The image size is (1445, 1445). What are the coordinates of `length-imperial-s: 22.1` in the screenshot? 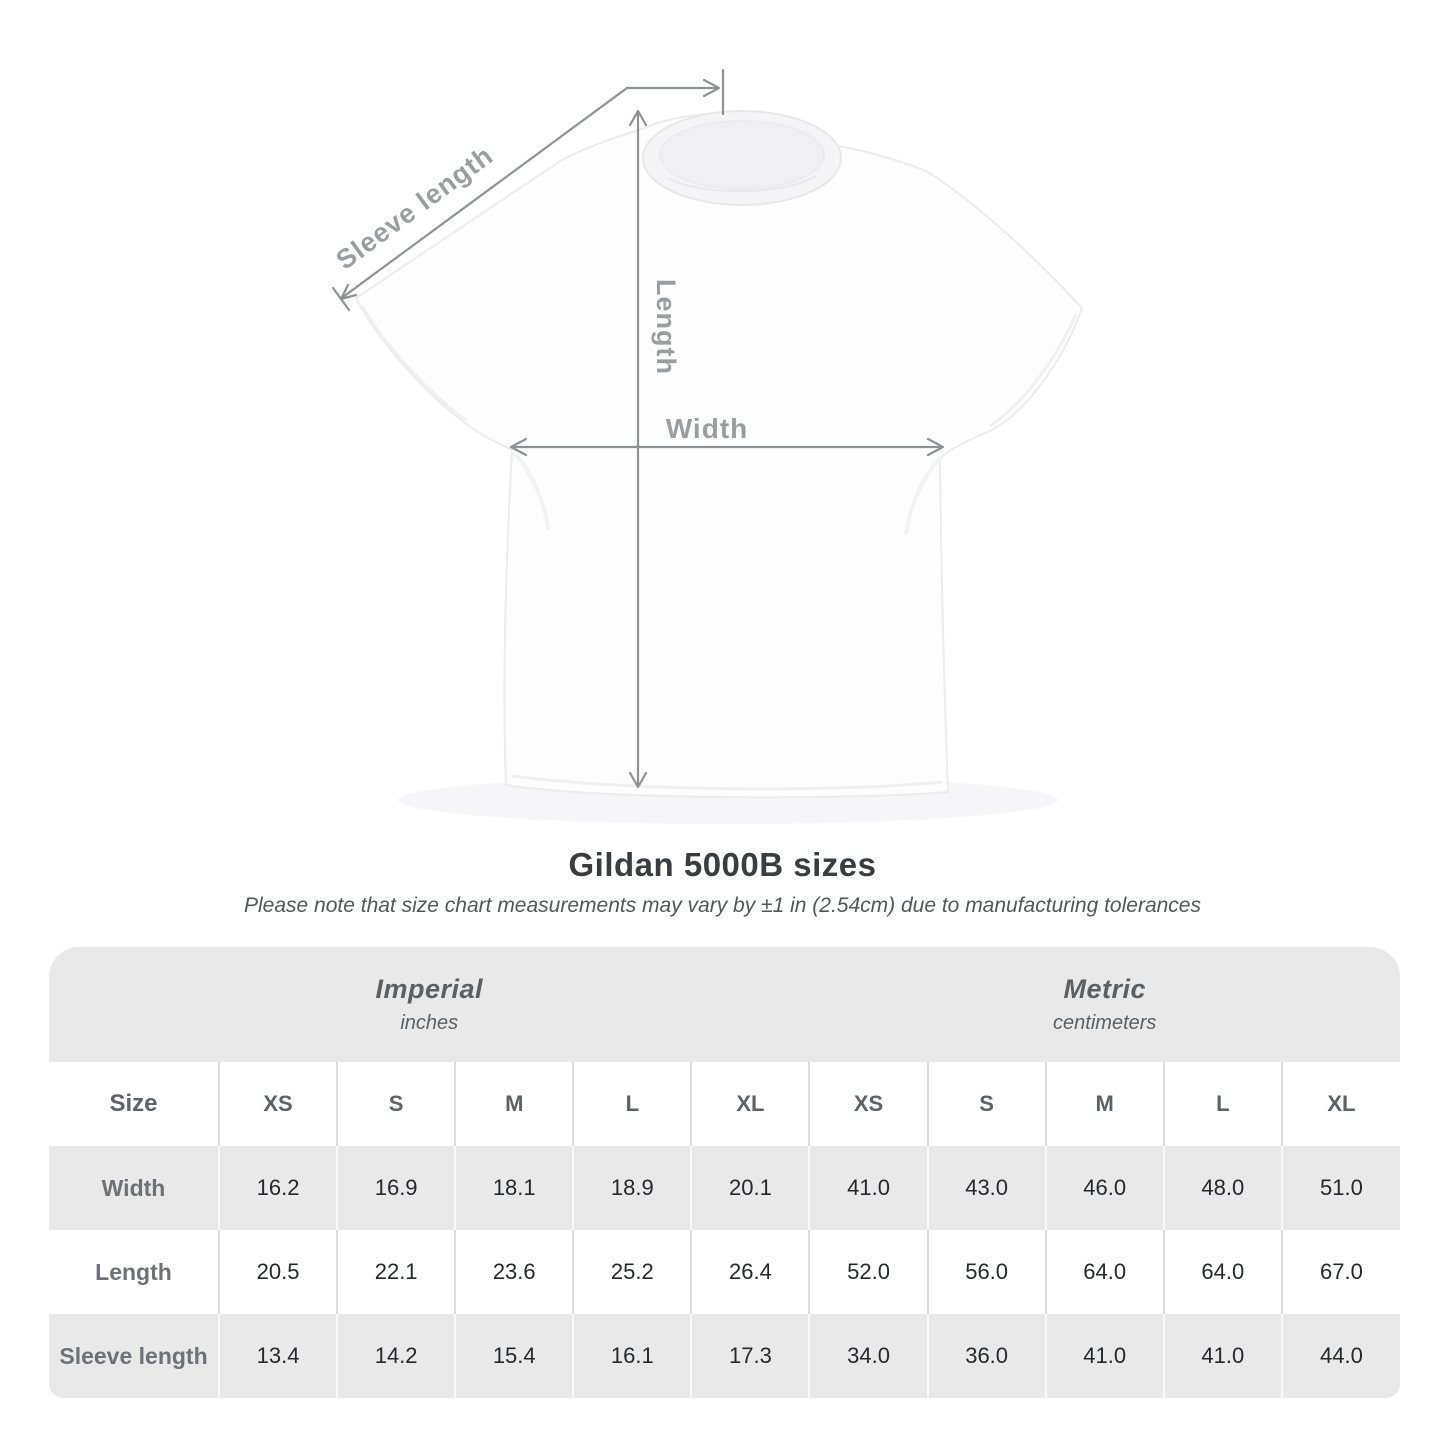 It's located at (396, 1272).